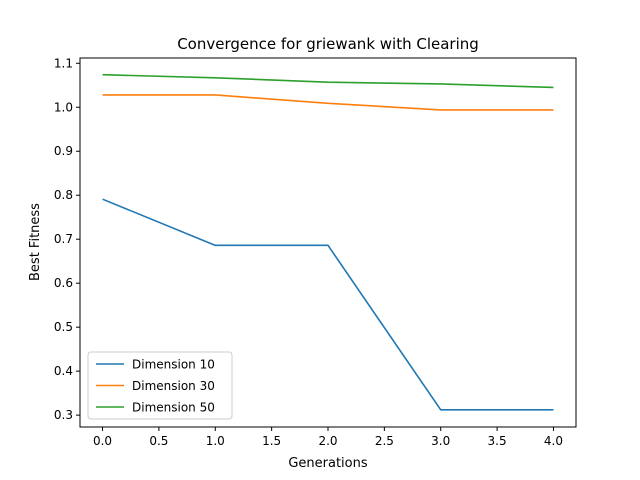  Describe the element at coordinates (215, 441) in the screenshot. I see `x-tick-label: 1.0` at that location.